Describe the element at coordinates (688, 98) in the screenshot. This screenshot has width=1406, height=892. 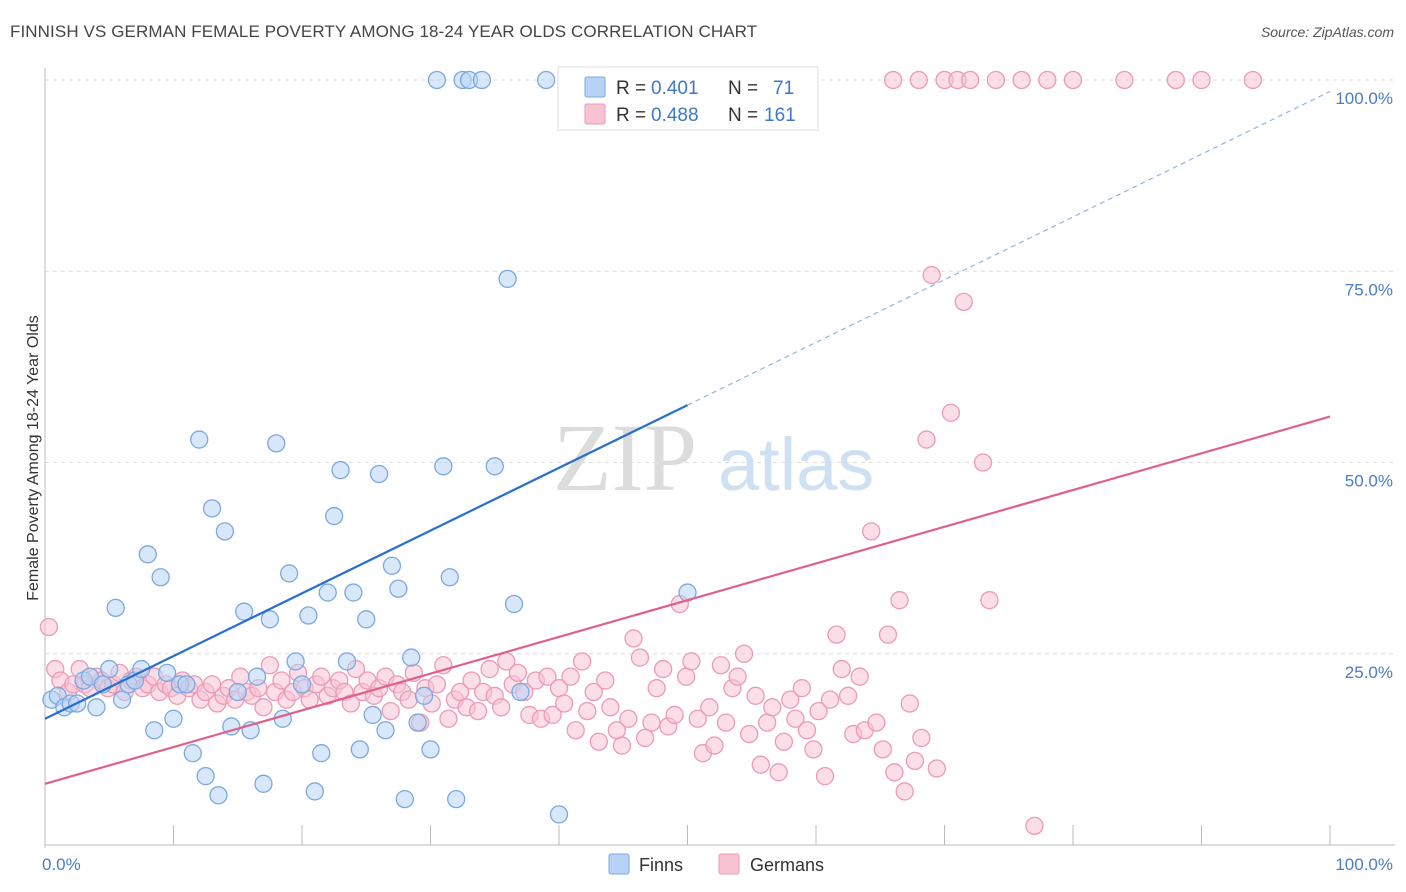
I see `legend: R = 0.401 N = 71 R = 0.488 N = 161` at that location.